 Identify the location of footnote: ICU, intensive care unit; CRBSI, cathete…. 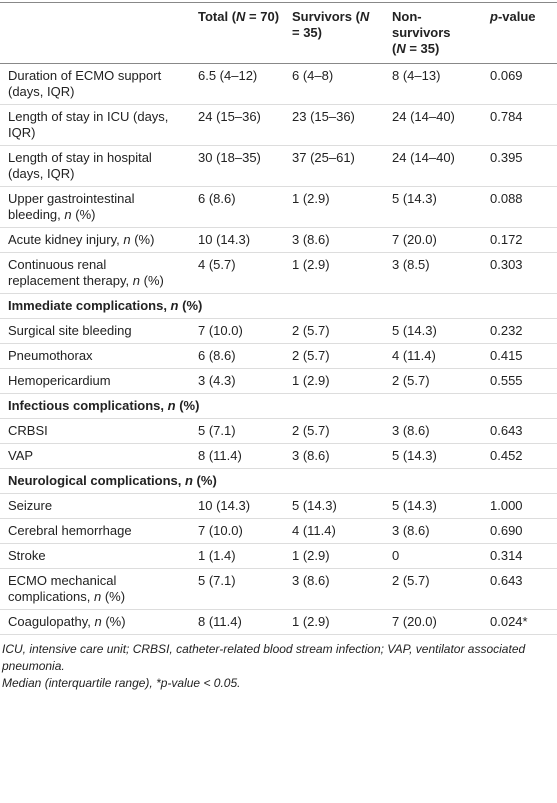
(264, 657).